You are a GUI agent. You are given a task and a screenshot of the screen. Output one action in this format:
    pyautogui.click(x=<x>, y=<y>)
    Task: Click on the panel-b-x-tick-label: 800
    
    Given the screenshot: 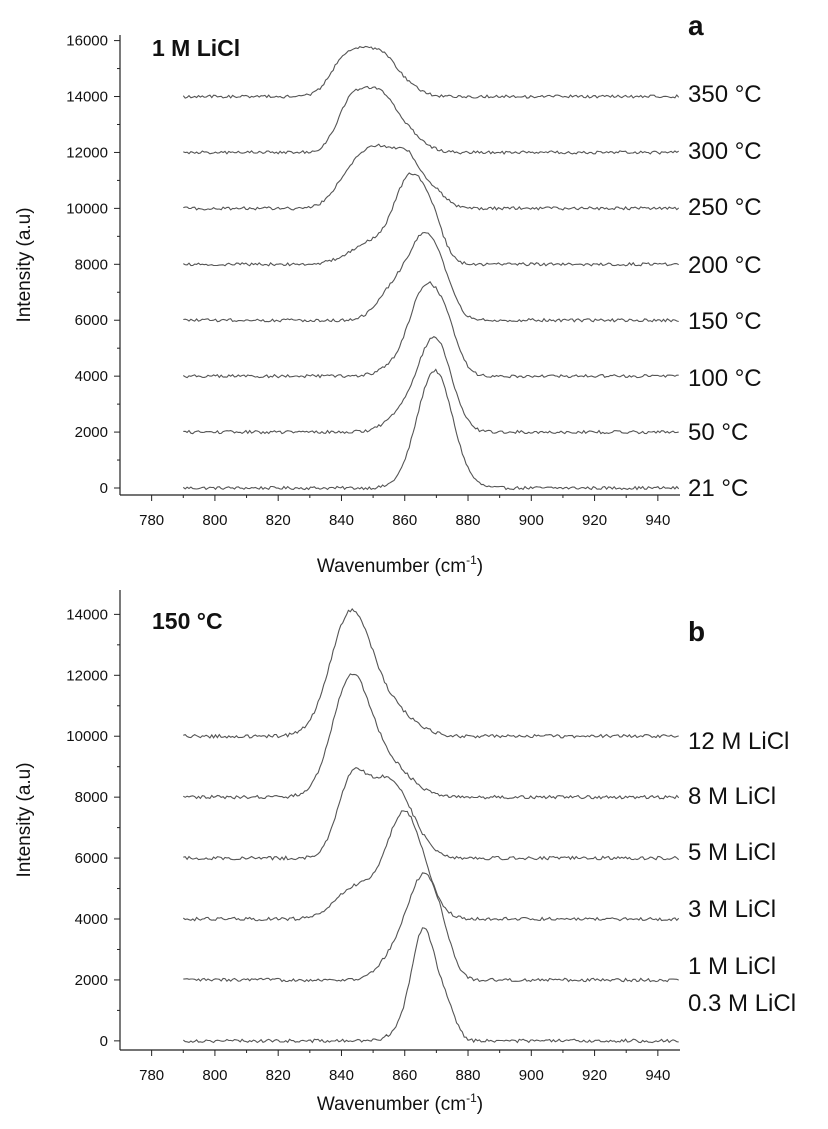 What is the action you would take?
    pyautogui.click(x=214, y=1075)
    